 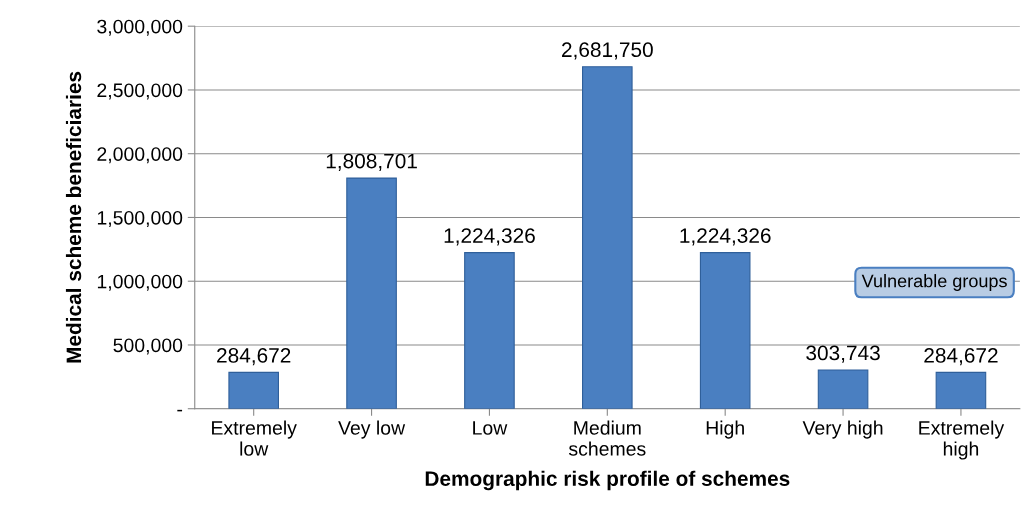 I want to click on x-axis-title: Demographic risk profile of schemes, so click(x=607, y=480).